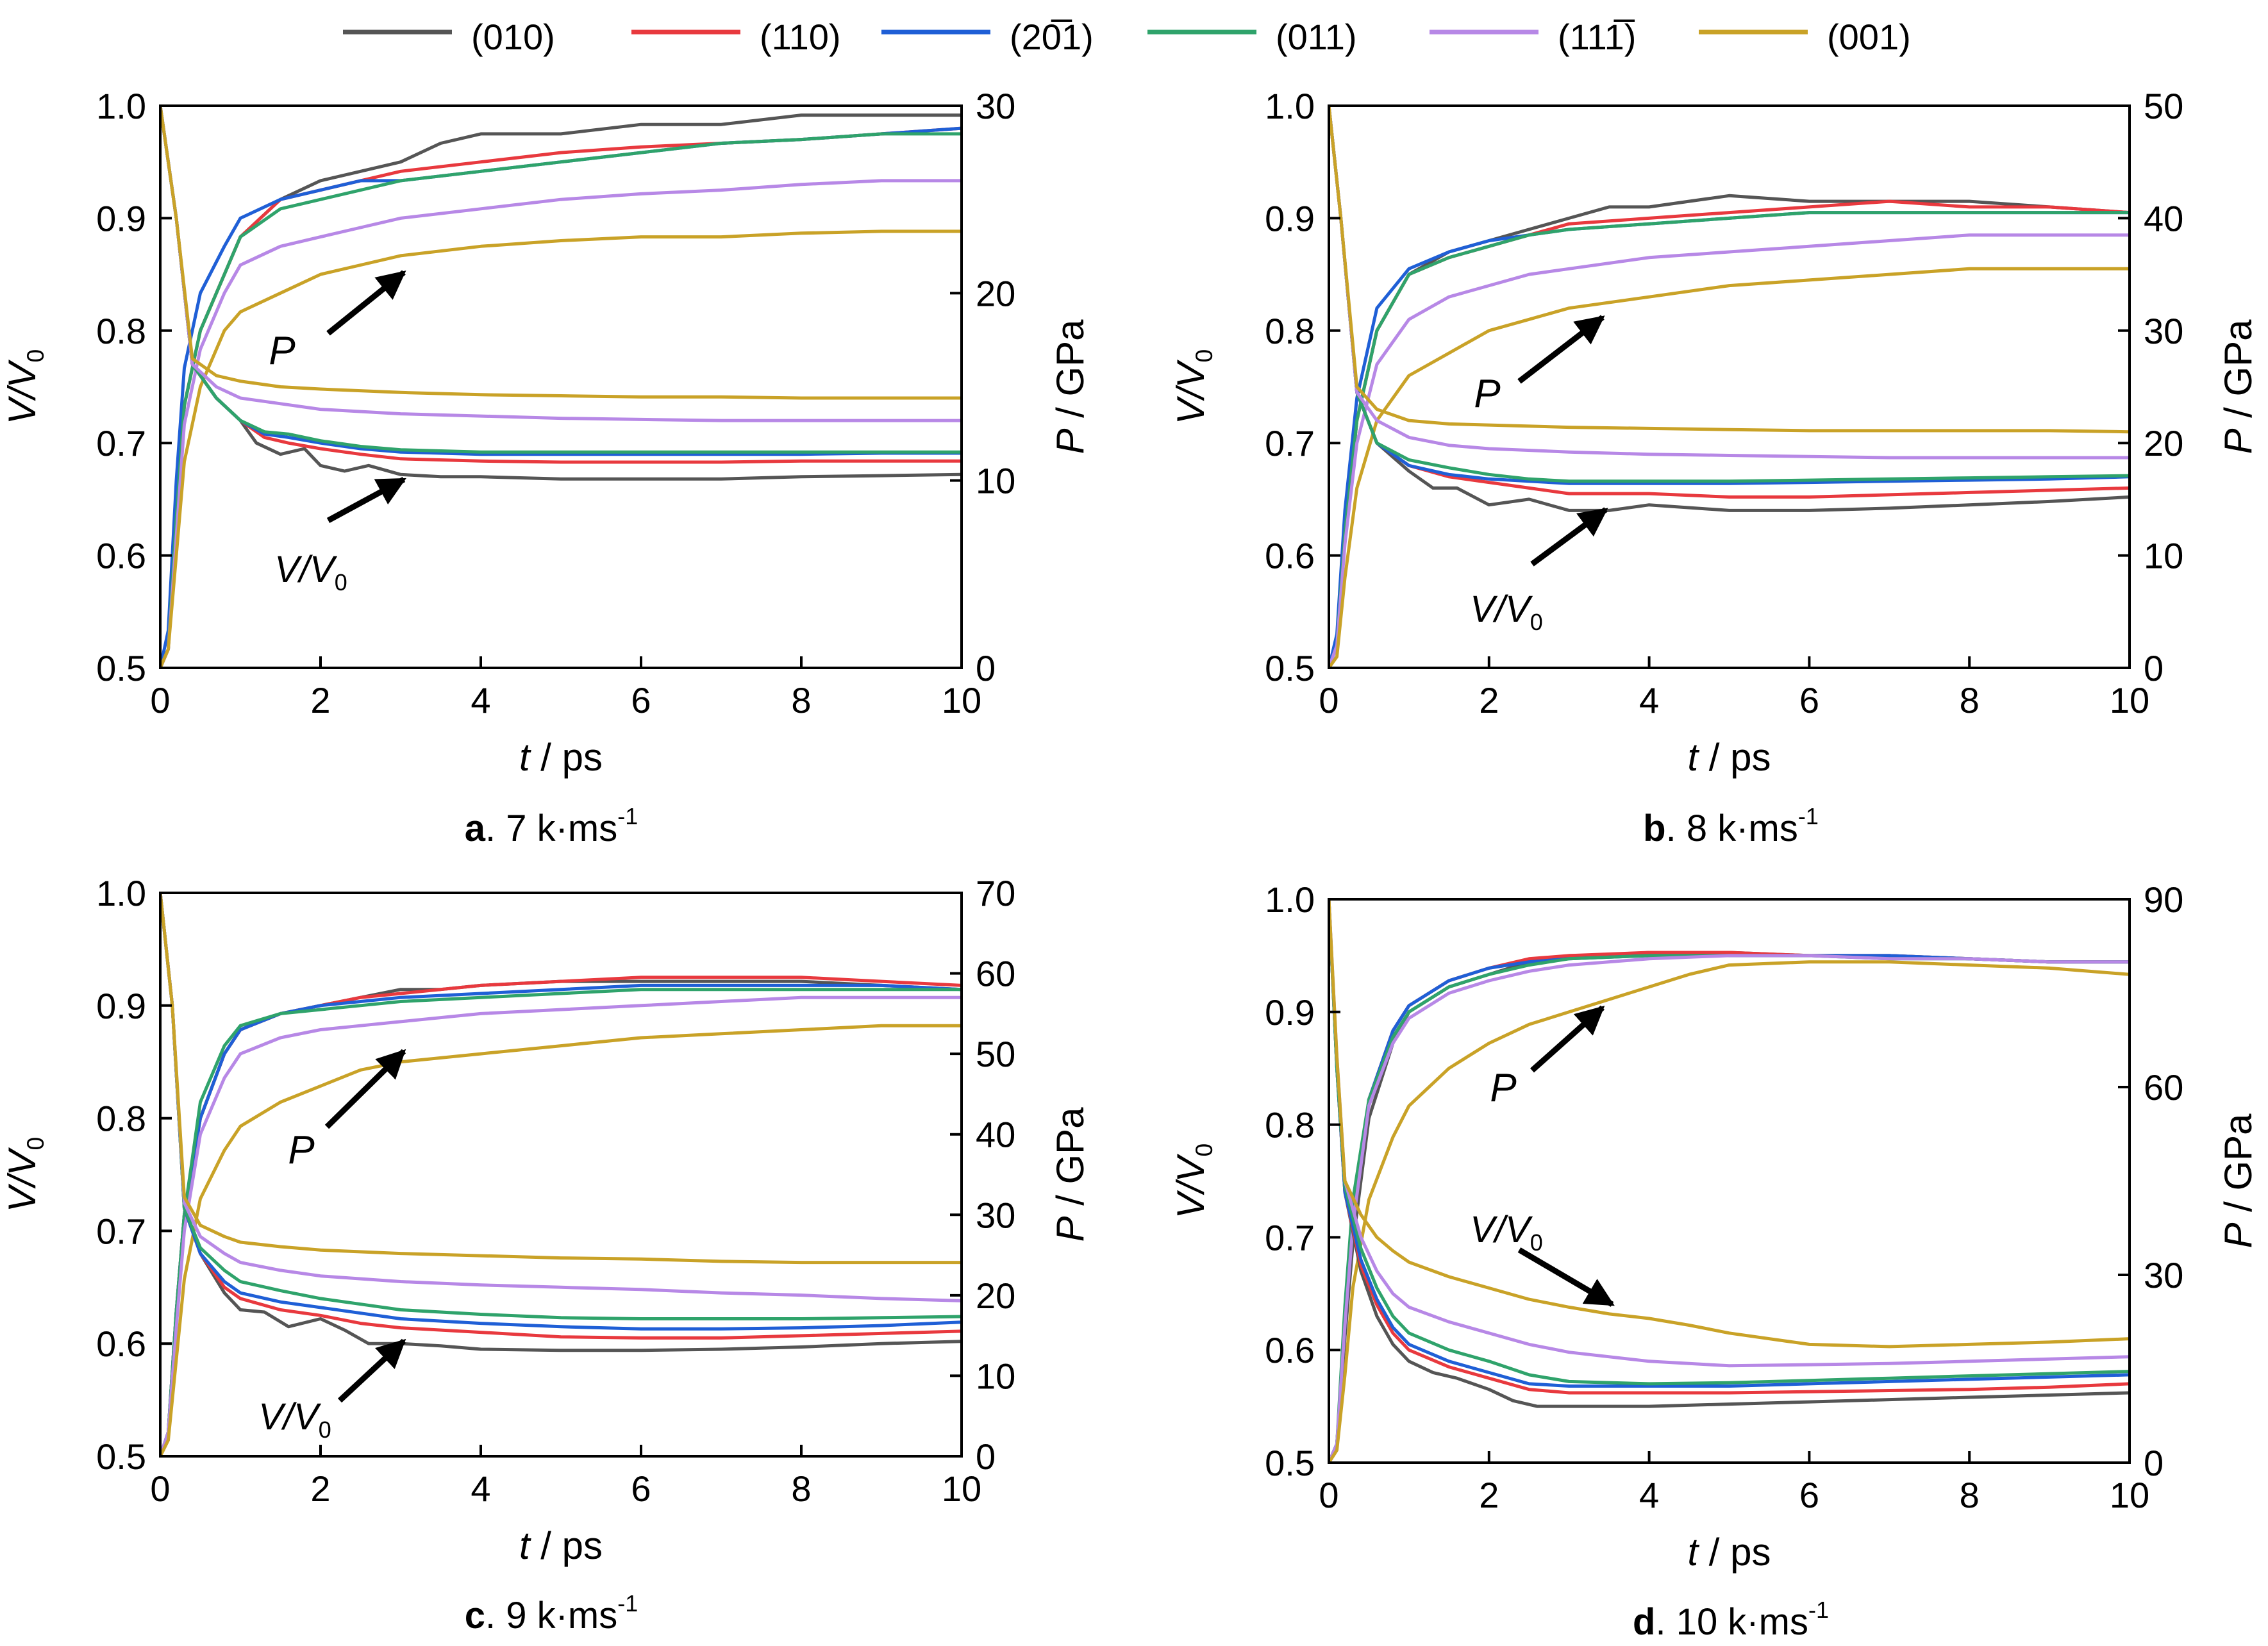 The width and height of the screenshot is (2268, 1646). What do you see at coordinates (1597, 37) in the screenshot?
I see `legend-label-4: (111̅)` at bounding box center [1597, 37].